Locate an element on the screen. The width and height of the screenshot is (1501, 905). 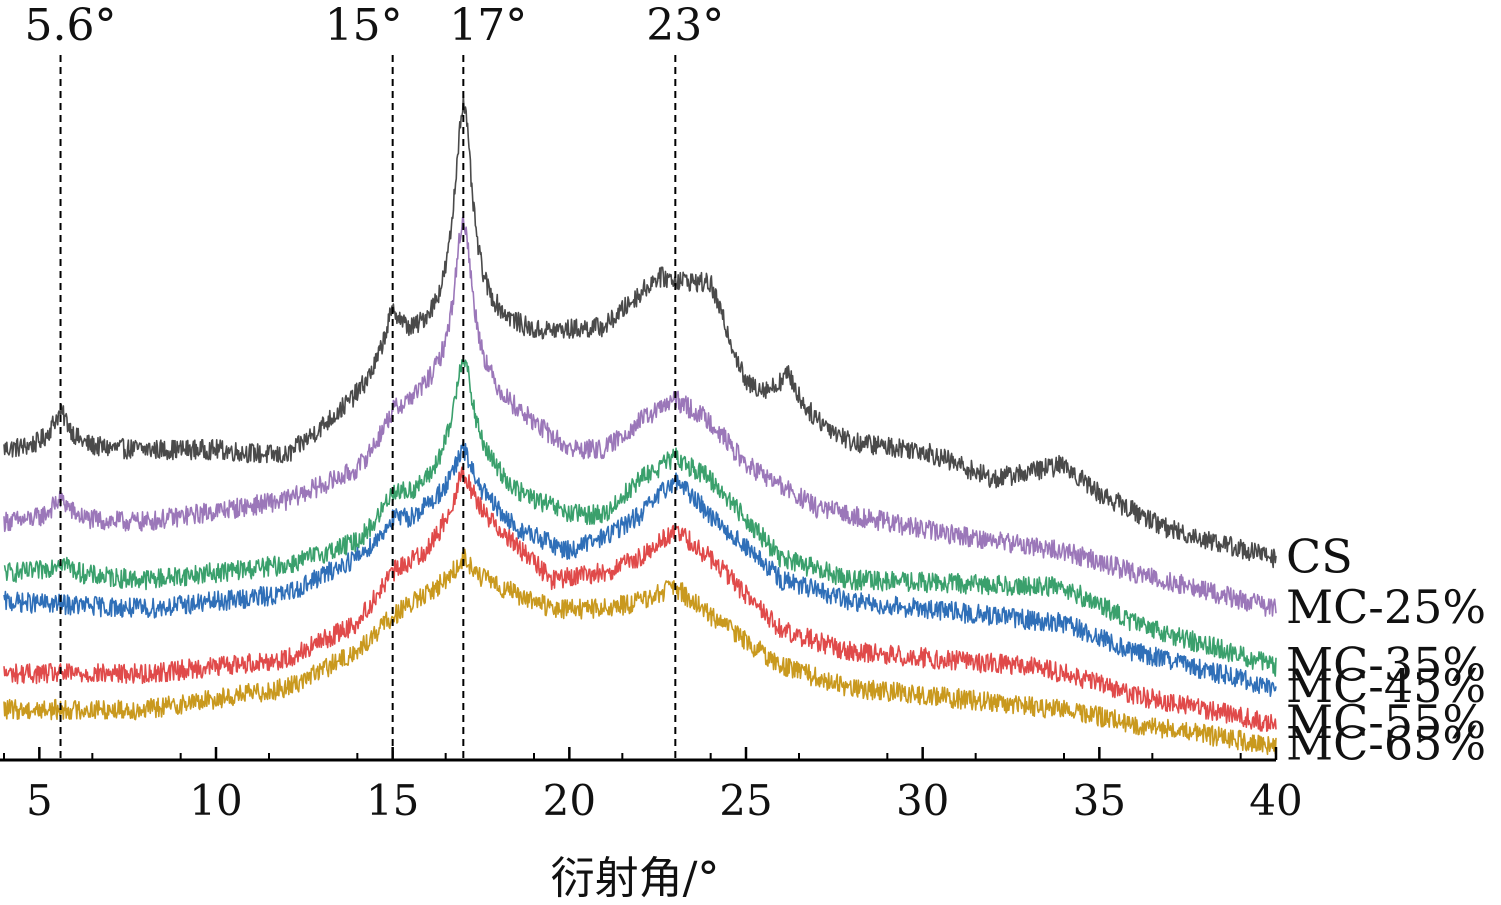
series-label: MC-25% is located at coordinates (1386, 607).